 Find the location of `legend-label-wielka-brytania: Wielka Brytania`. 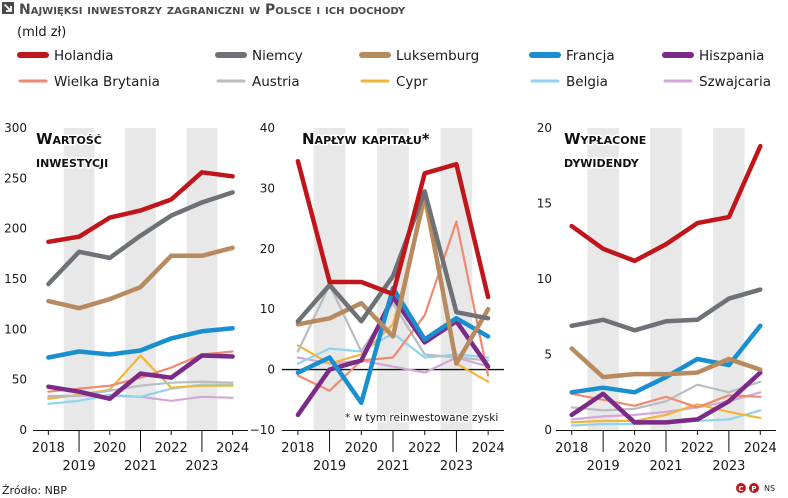

legend-label-wielka-brytania: Wielka Brytania is located at coordinates (107, 82).